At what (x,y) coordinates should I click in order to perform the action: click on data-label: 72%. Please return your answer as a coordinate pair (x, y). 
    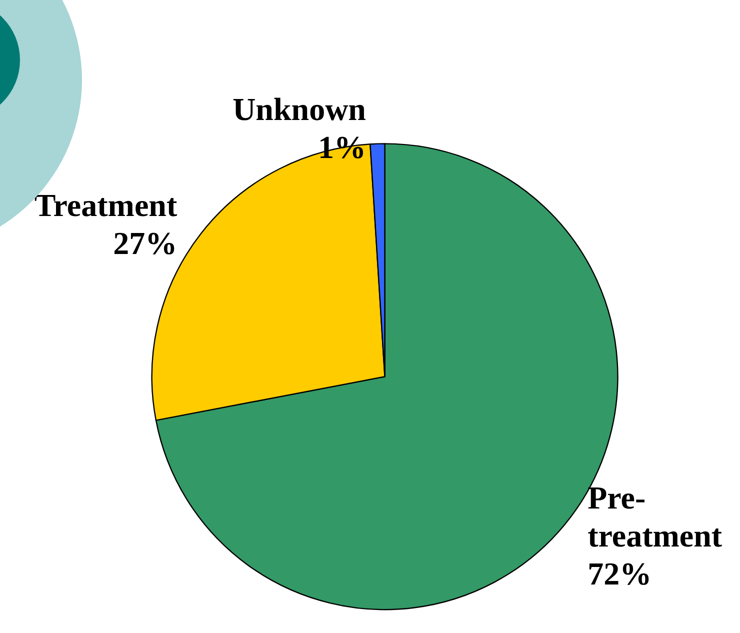
    Looking at the image, I should click on (620, 573).